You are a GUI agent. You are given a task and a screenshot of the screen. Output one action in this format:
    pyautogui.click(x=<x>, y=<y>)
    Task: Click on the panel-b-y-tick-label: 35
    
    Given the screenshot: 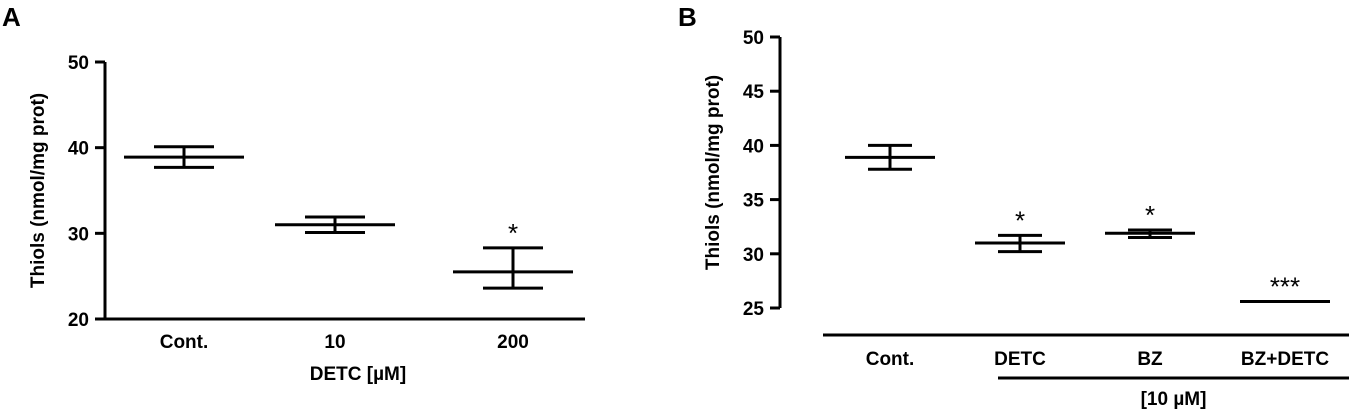 What is the action you would take?
    pyautogui.click(x=754, y=201)
    